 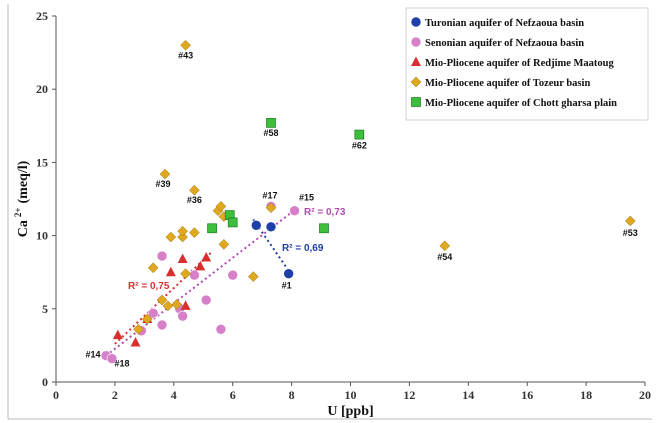 What do you see at coordinates (115, 395) in the screenshot?
I see `x-tick-label: 2` at bounding box center [115, 395].